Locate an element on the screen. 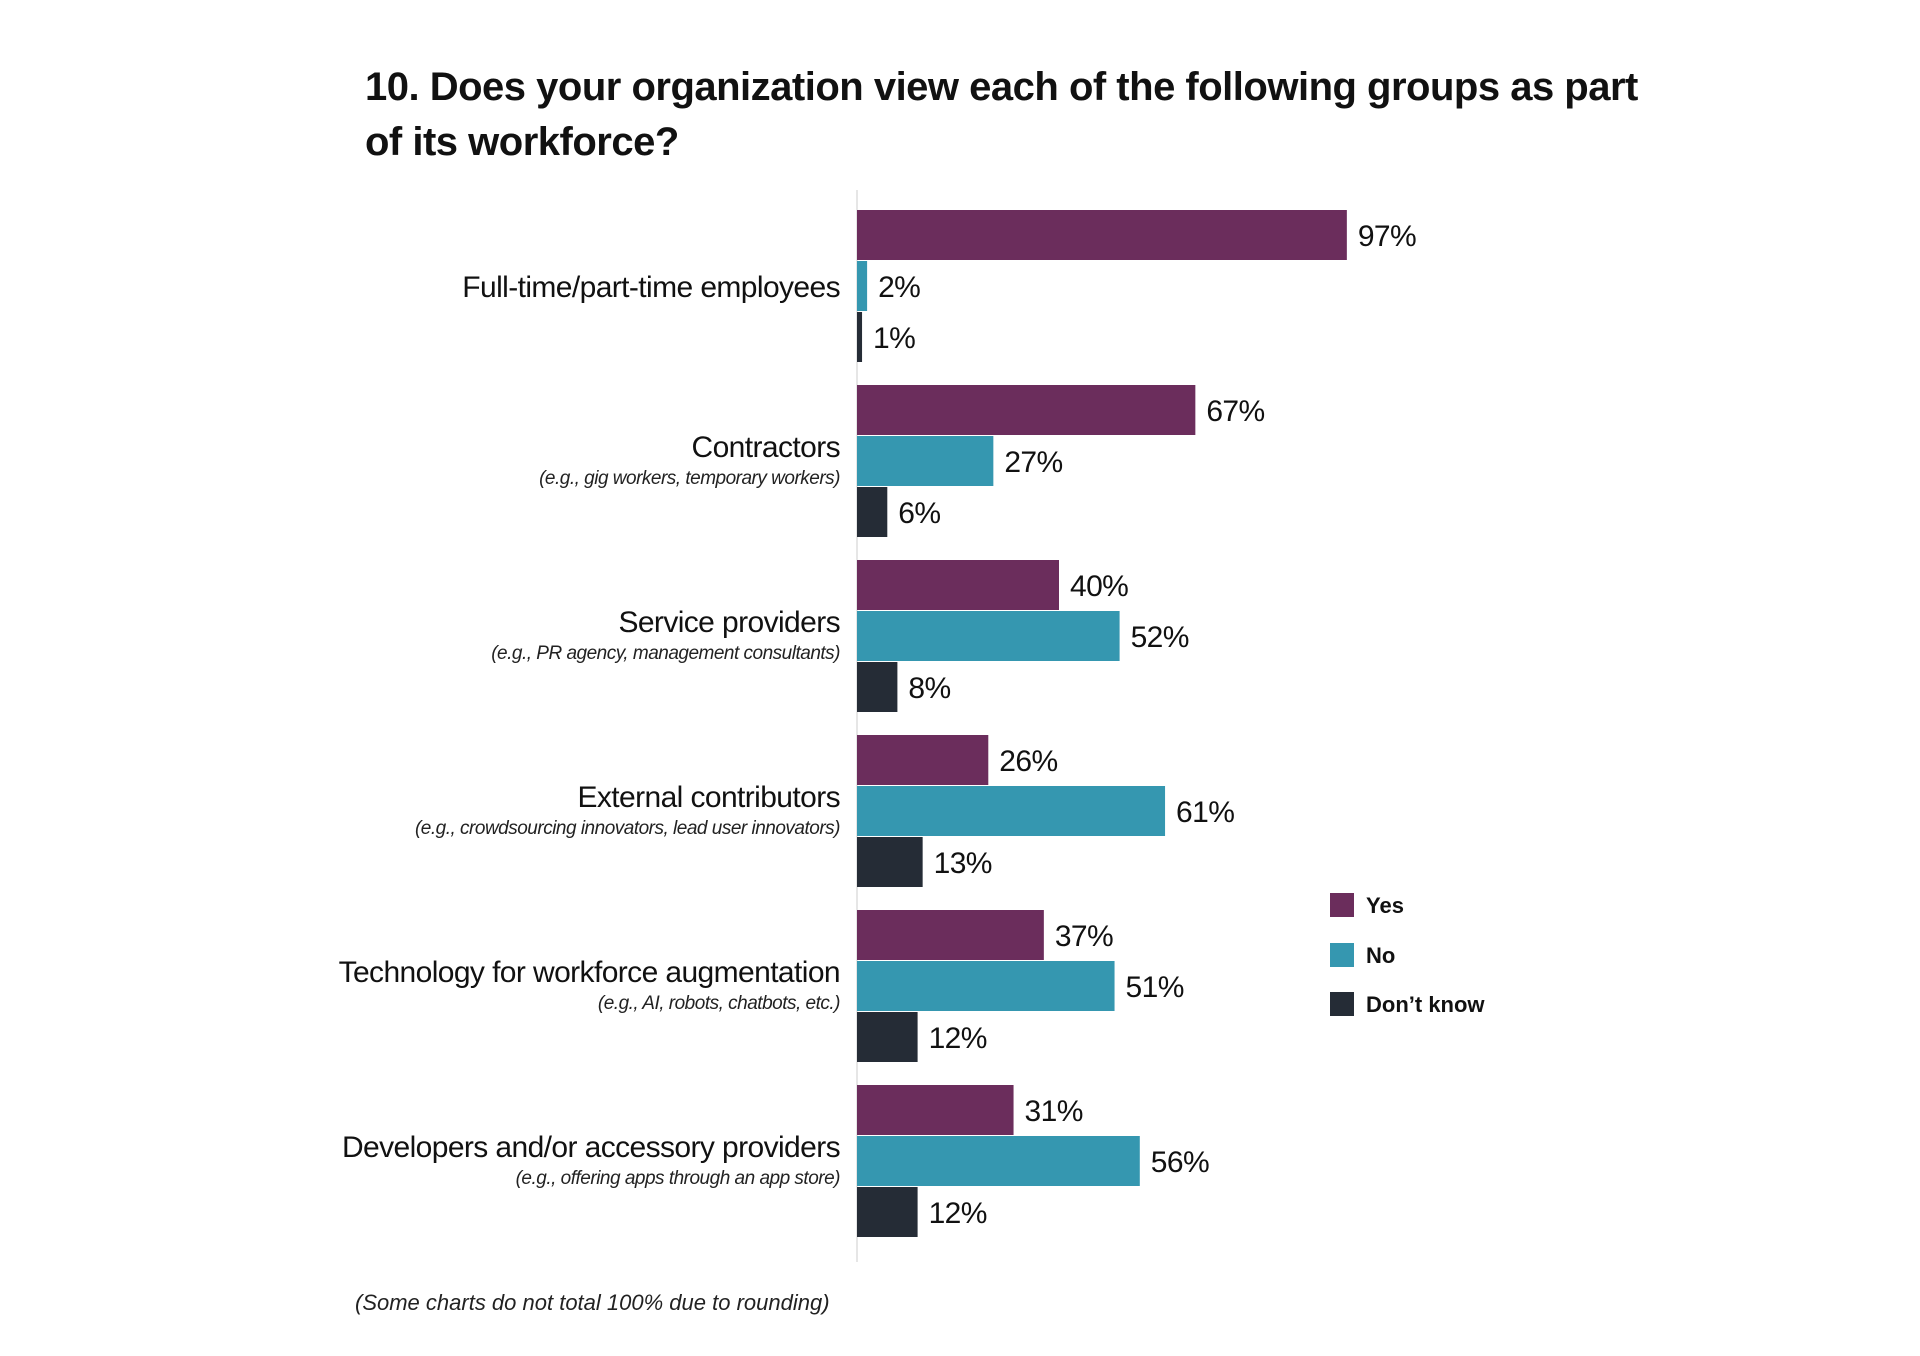 This screenshot has width=1920, height=1356. data-label: 27% is located at coordinates (1033, 462).